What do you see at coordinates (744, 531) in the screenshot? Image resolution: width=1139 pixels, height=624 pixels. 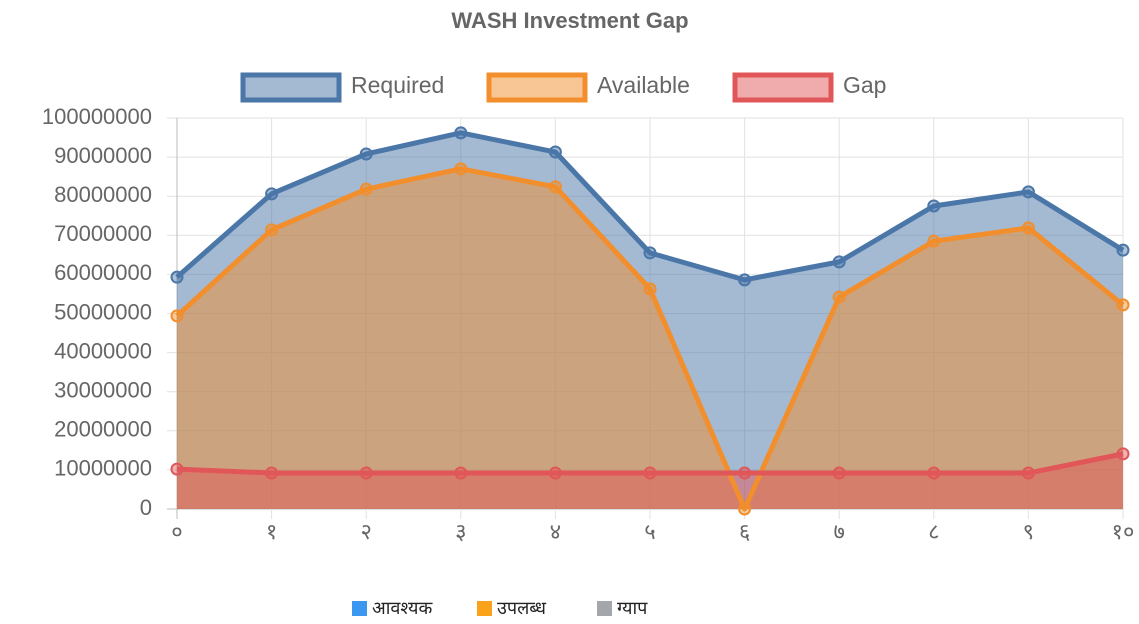 I see `x-tick-label: ६` at bounding box center [744, 531].